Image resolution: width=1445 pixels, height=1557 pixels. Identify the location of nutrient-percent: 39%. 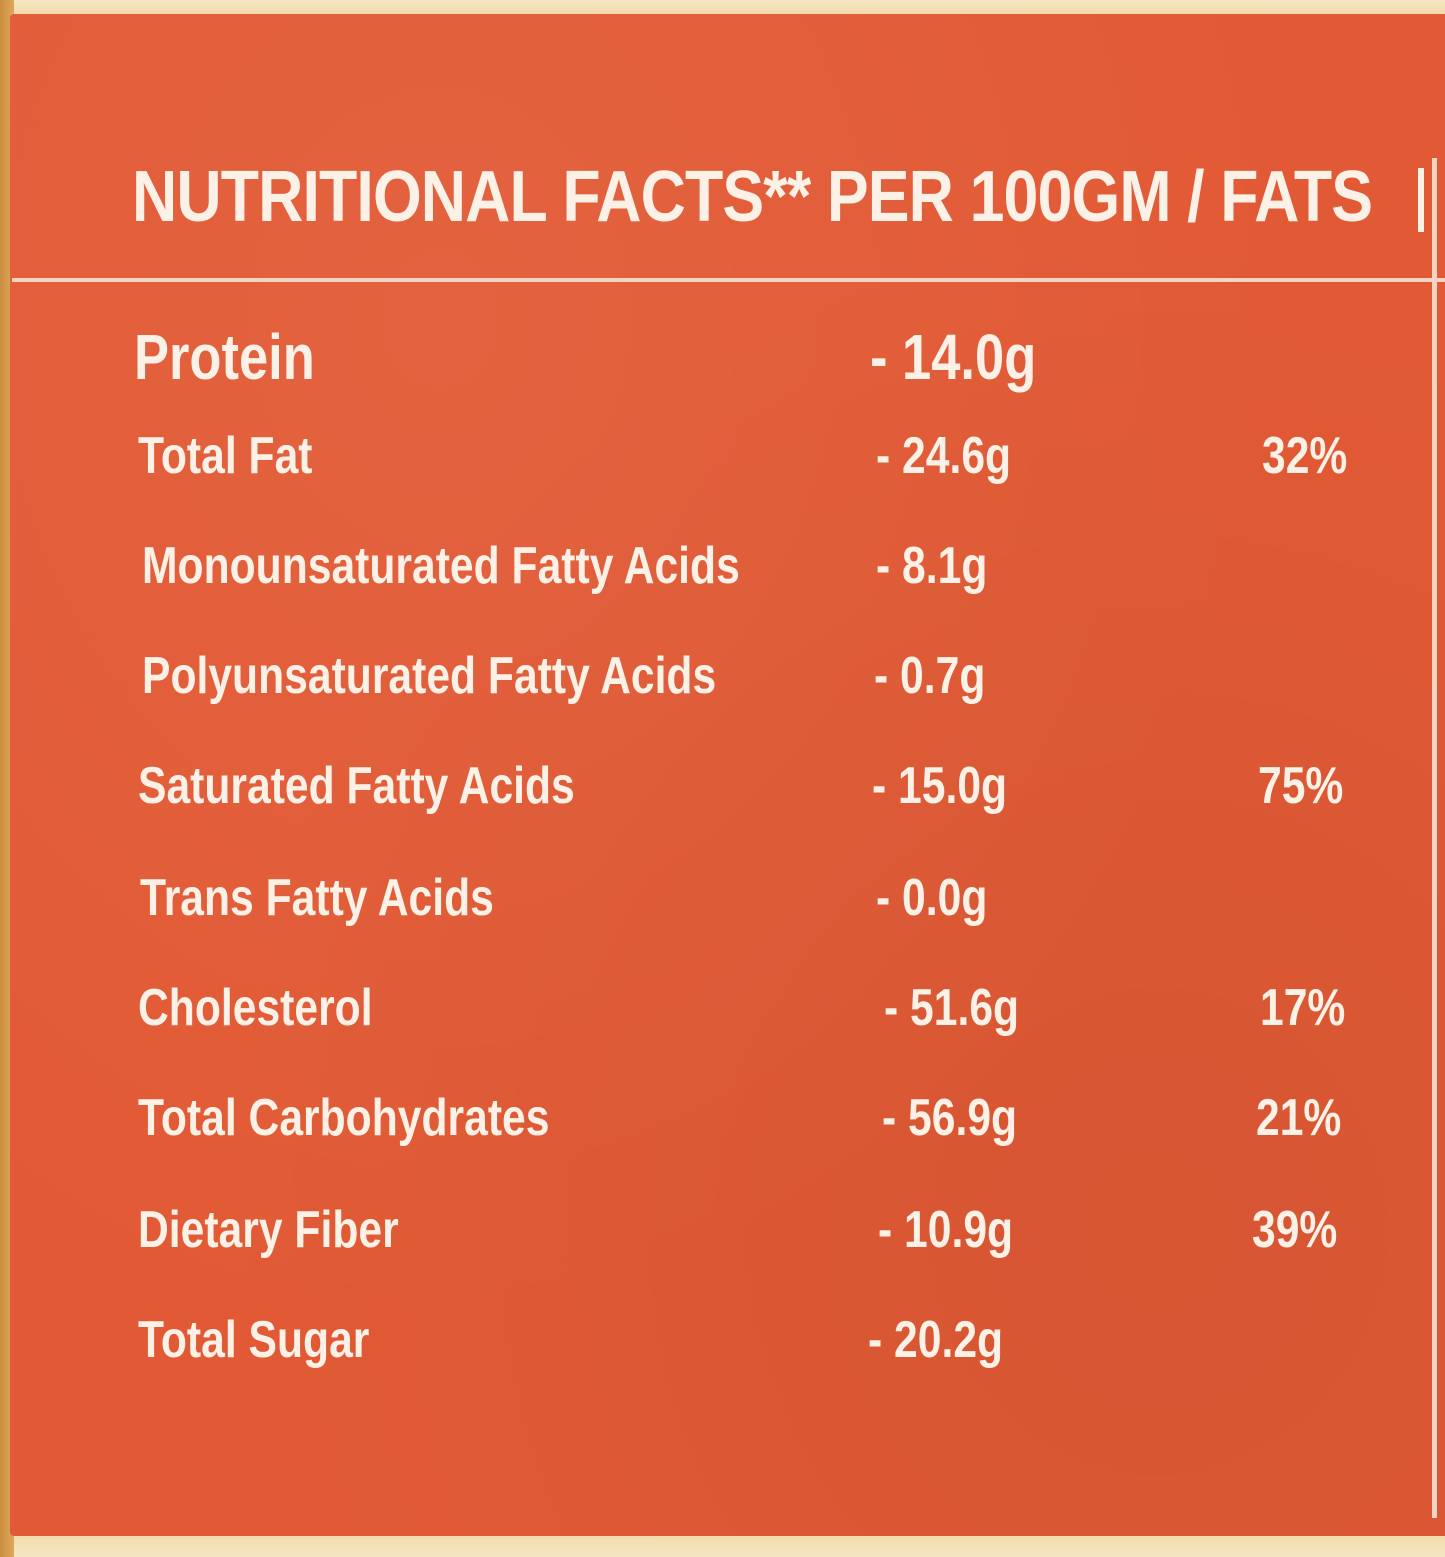
(1295, 1230).